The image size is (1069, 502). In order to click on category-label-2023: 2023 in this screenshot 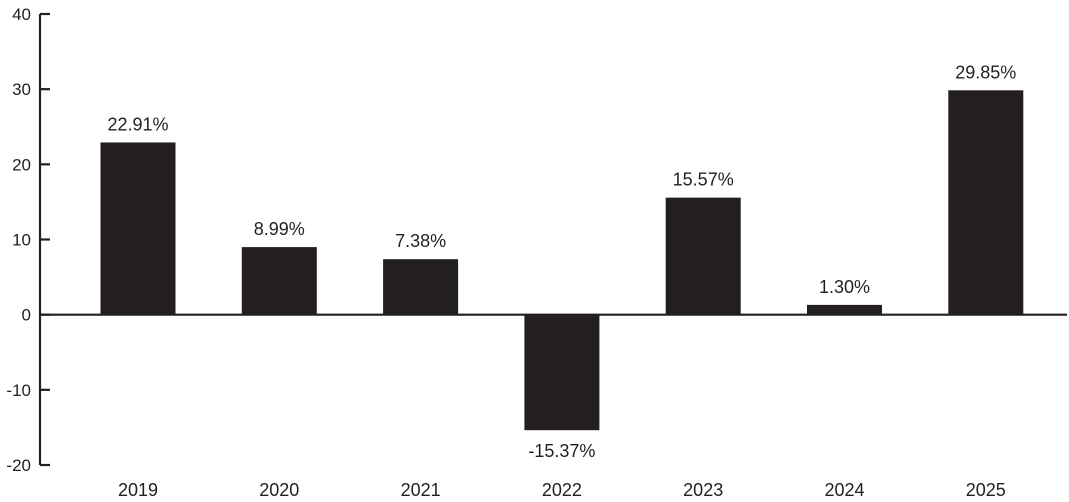, I will do `click(703, 490)`.